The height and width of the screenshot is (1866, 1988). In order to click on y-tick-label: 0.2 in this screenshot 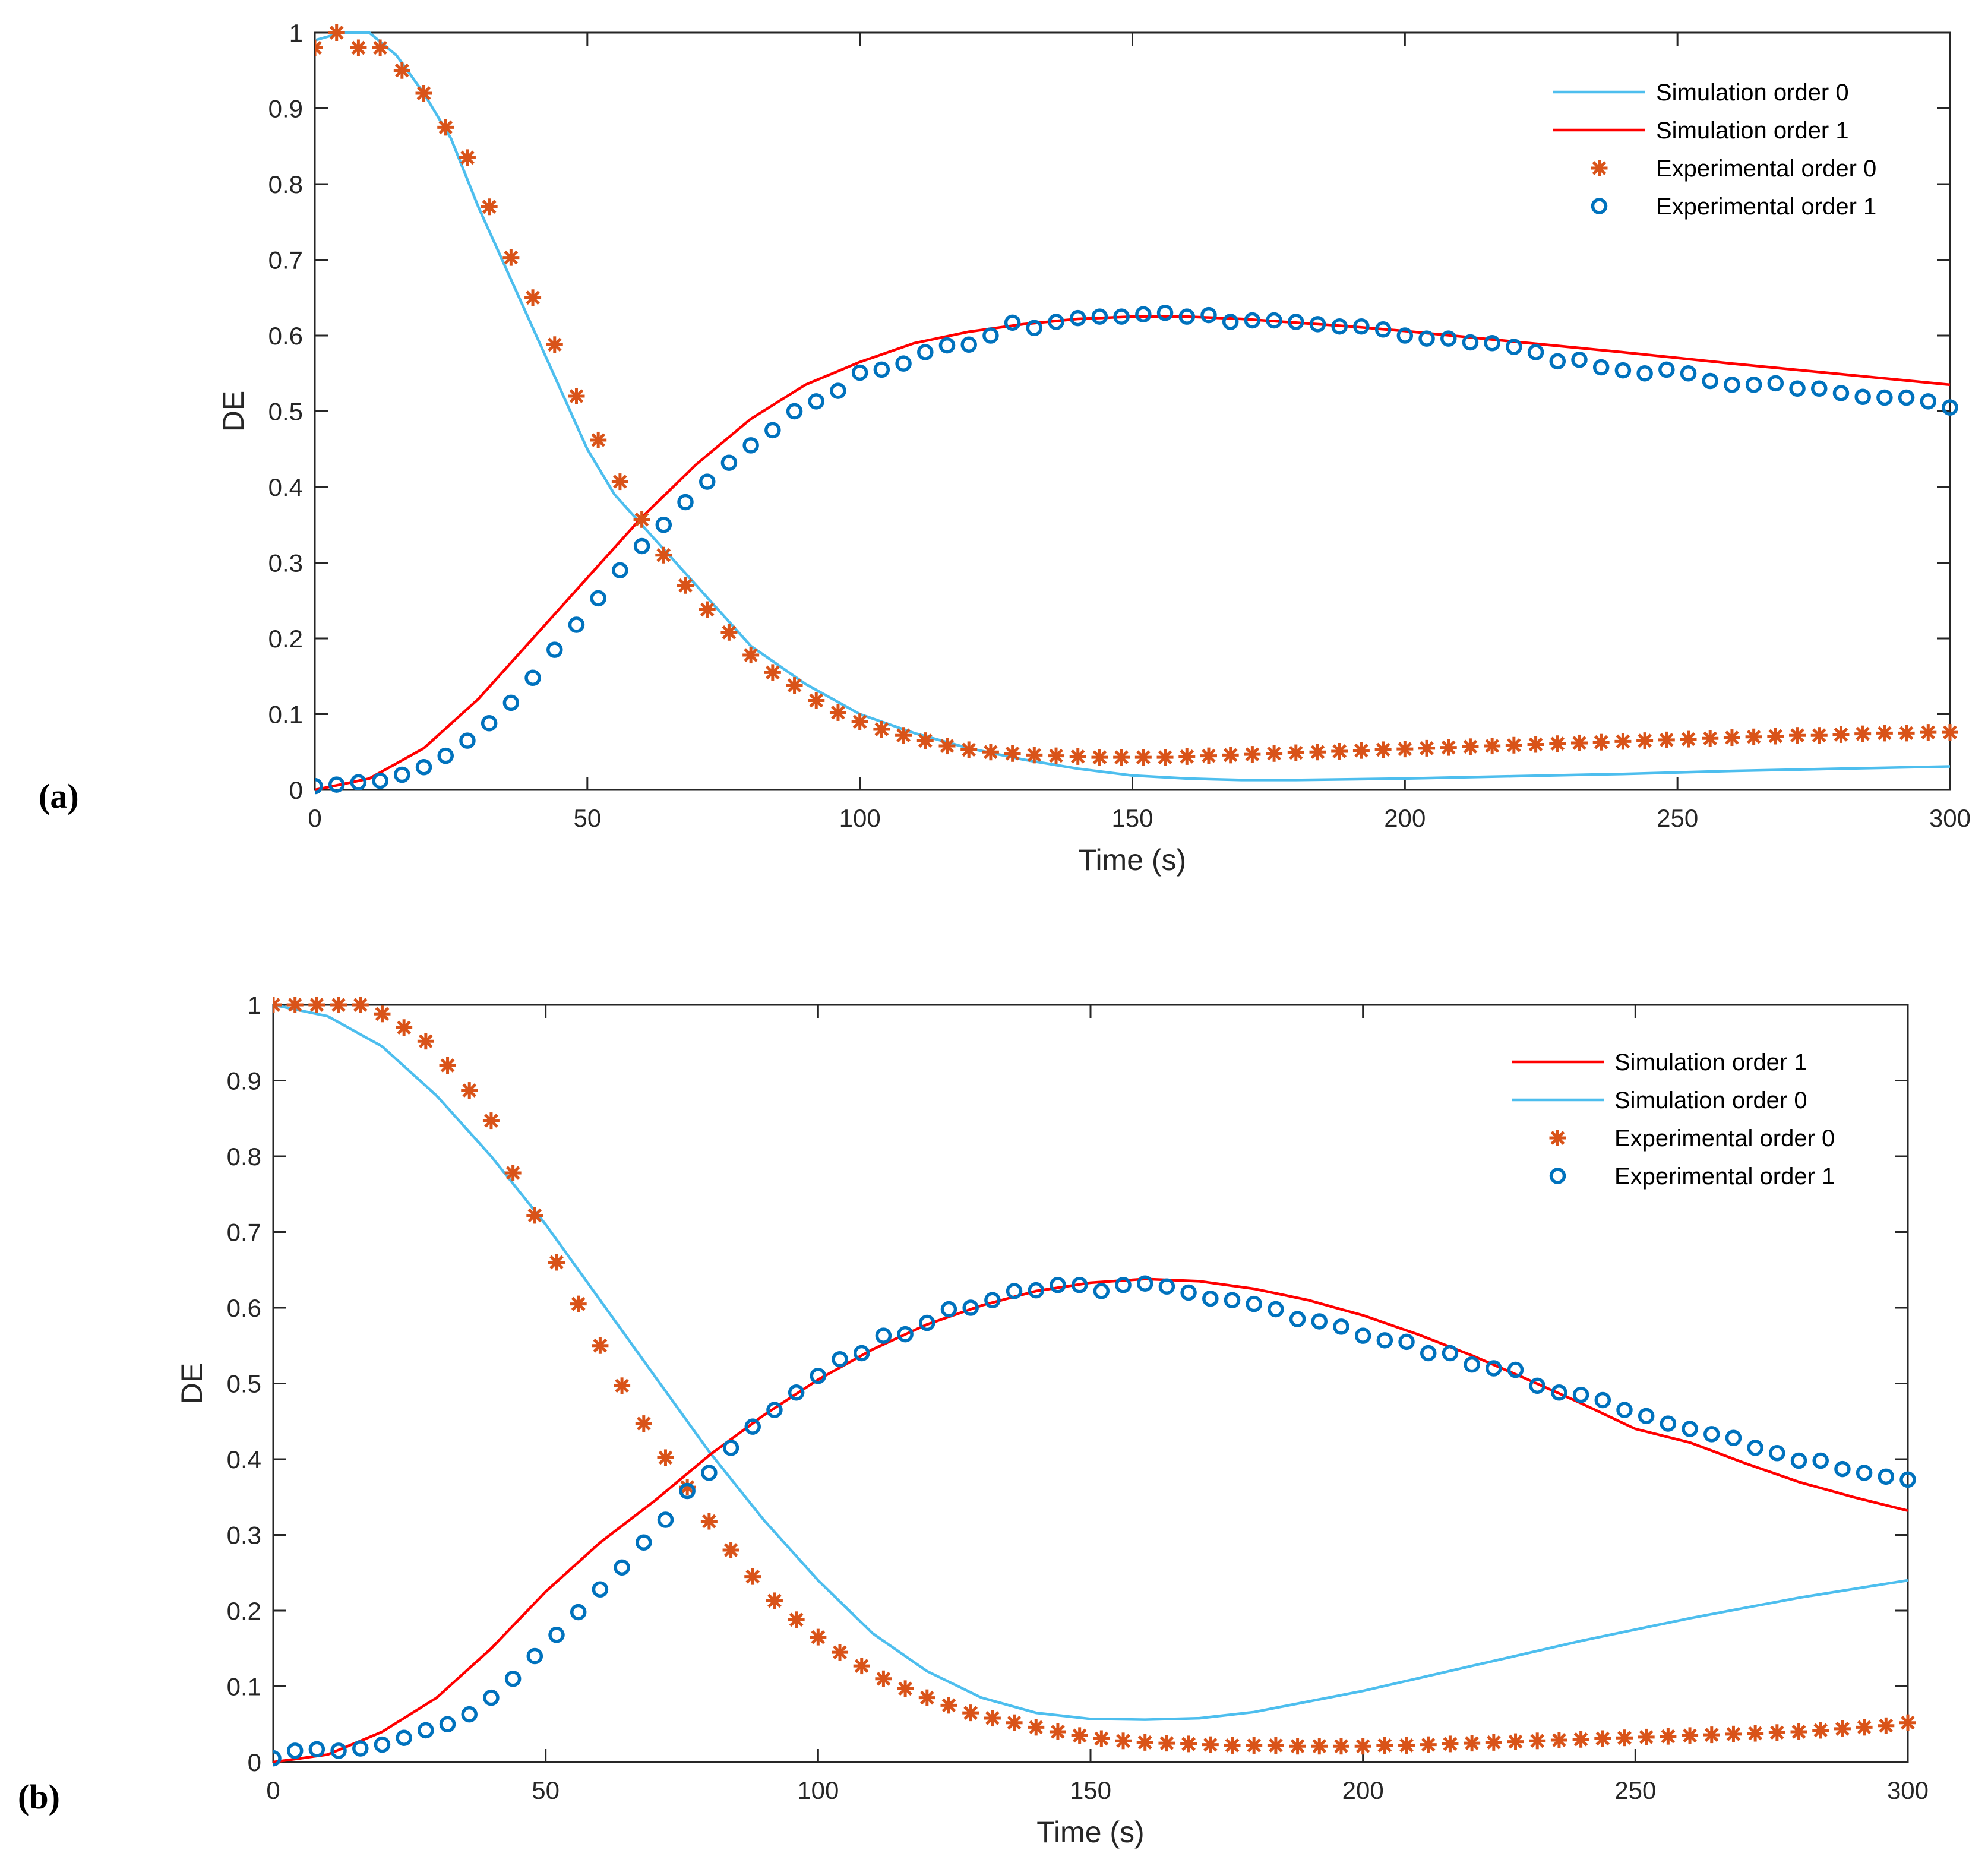, I will do `click(285, 639)`.